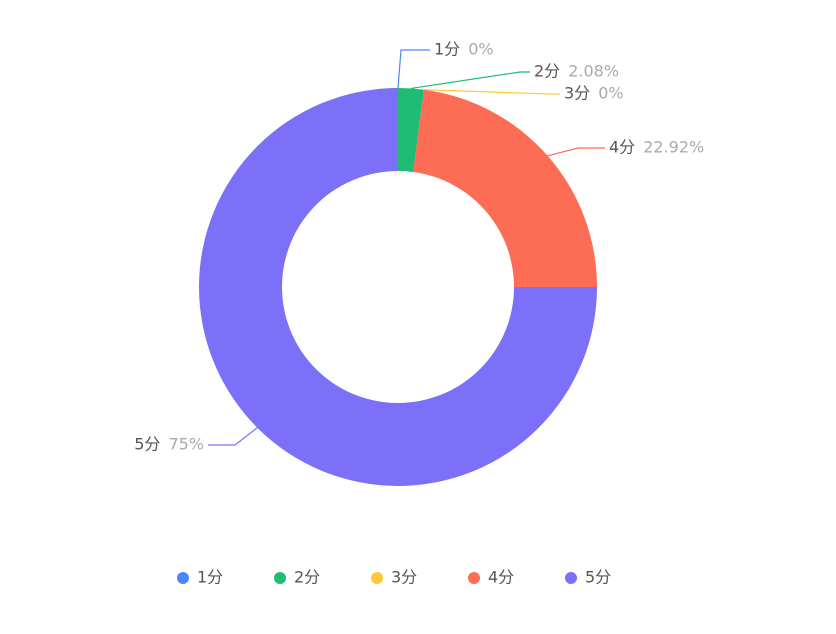 Image resolution: width=836 pixels, height=634 pixels. Describe the element at coordinates (622, 147) in the screenshot. I see `slice-label: 4分` at that location.